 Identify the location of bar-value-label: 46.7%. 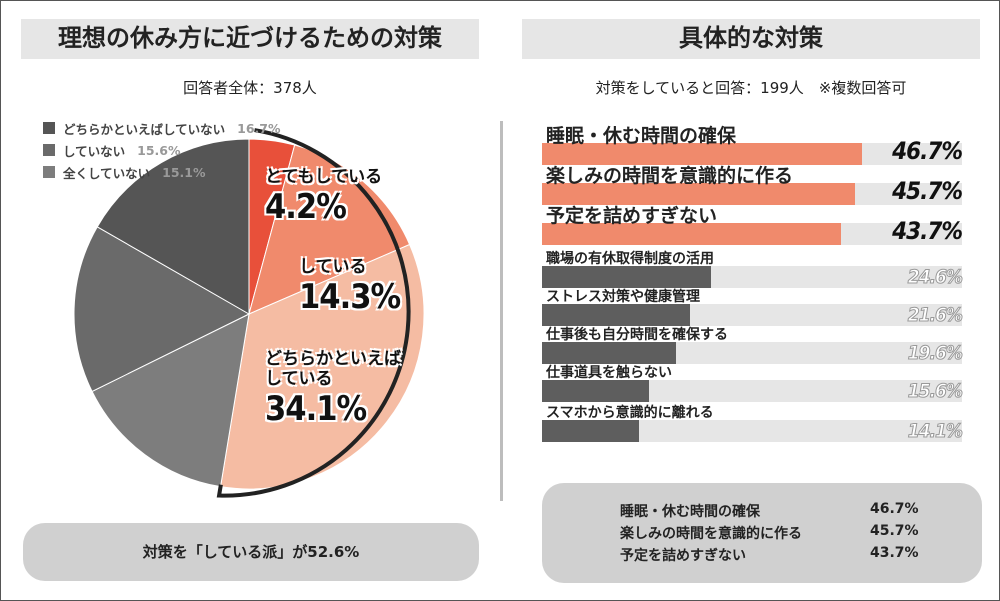
(927, 151).